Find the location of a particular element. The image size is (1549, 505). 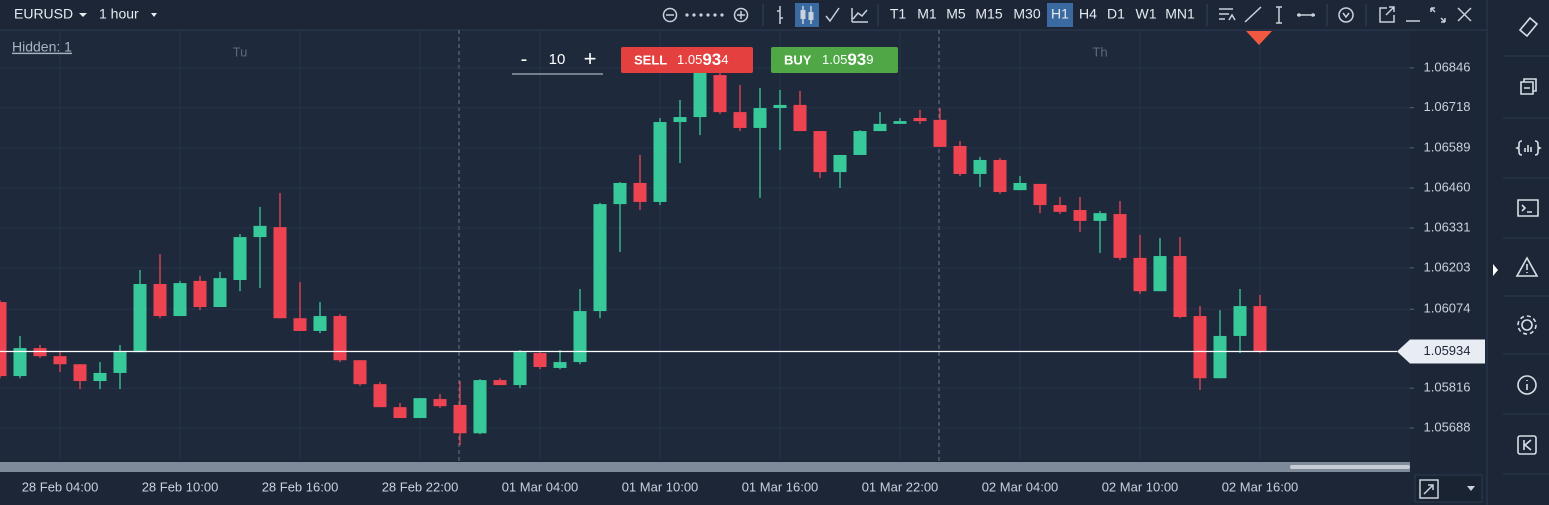

trendline-icon is located at coordinates (1253, 14).